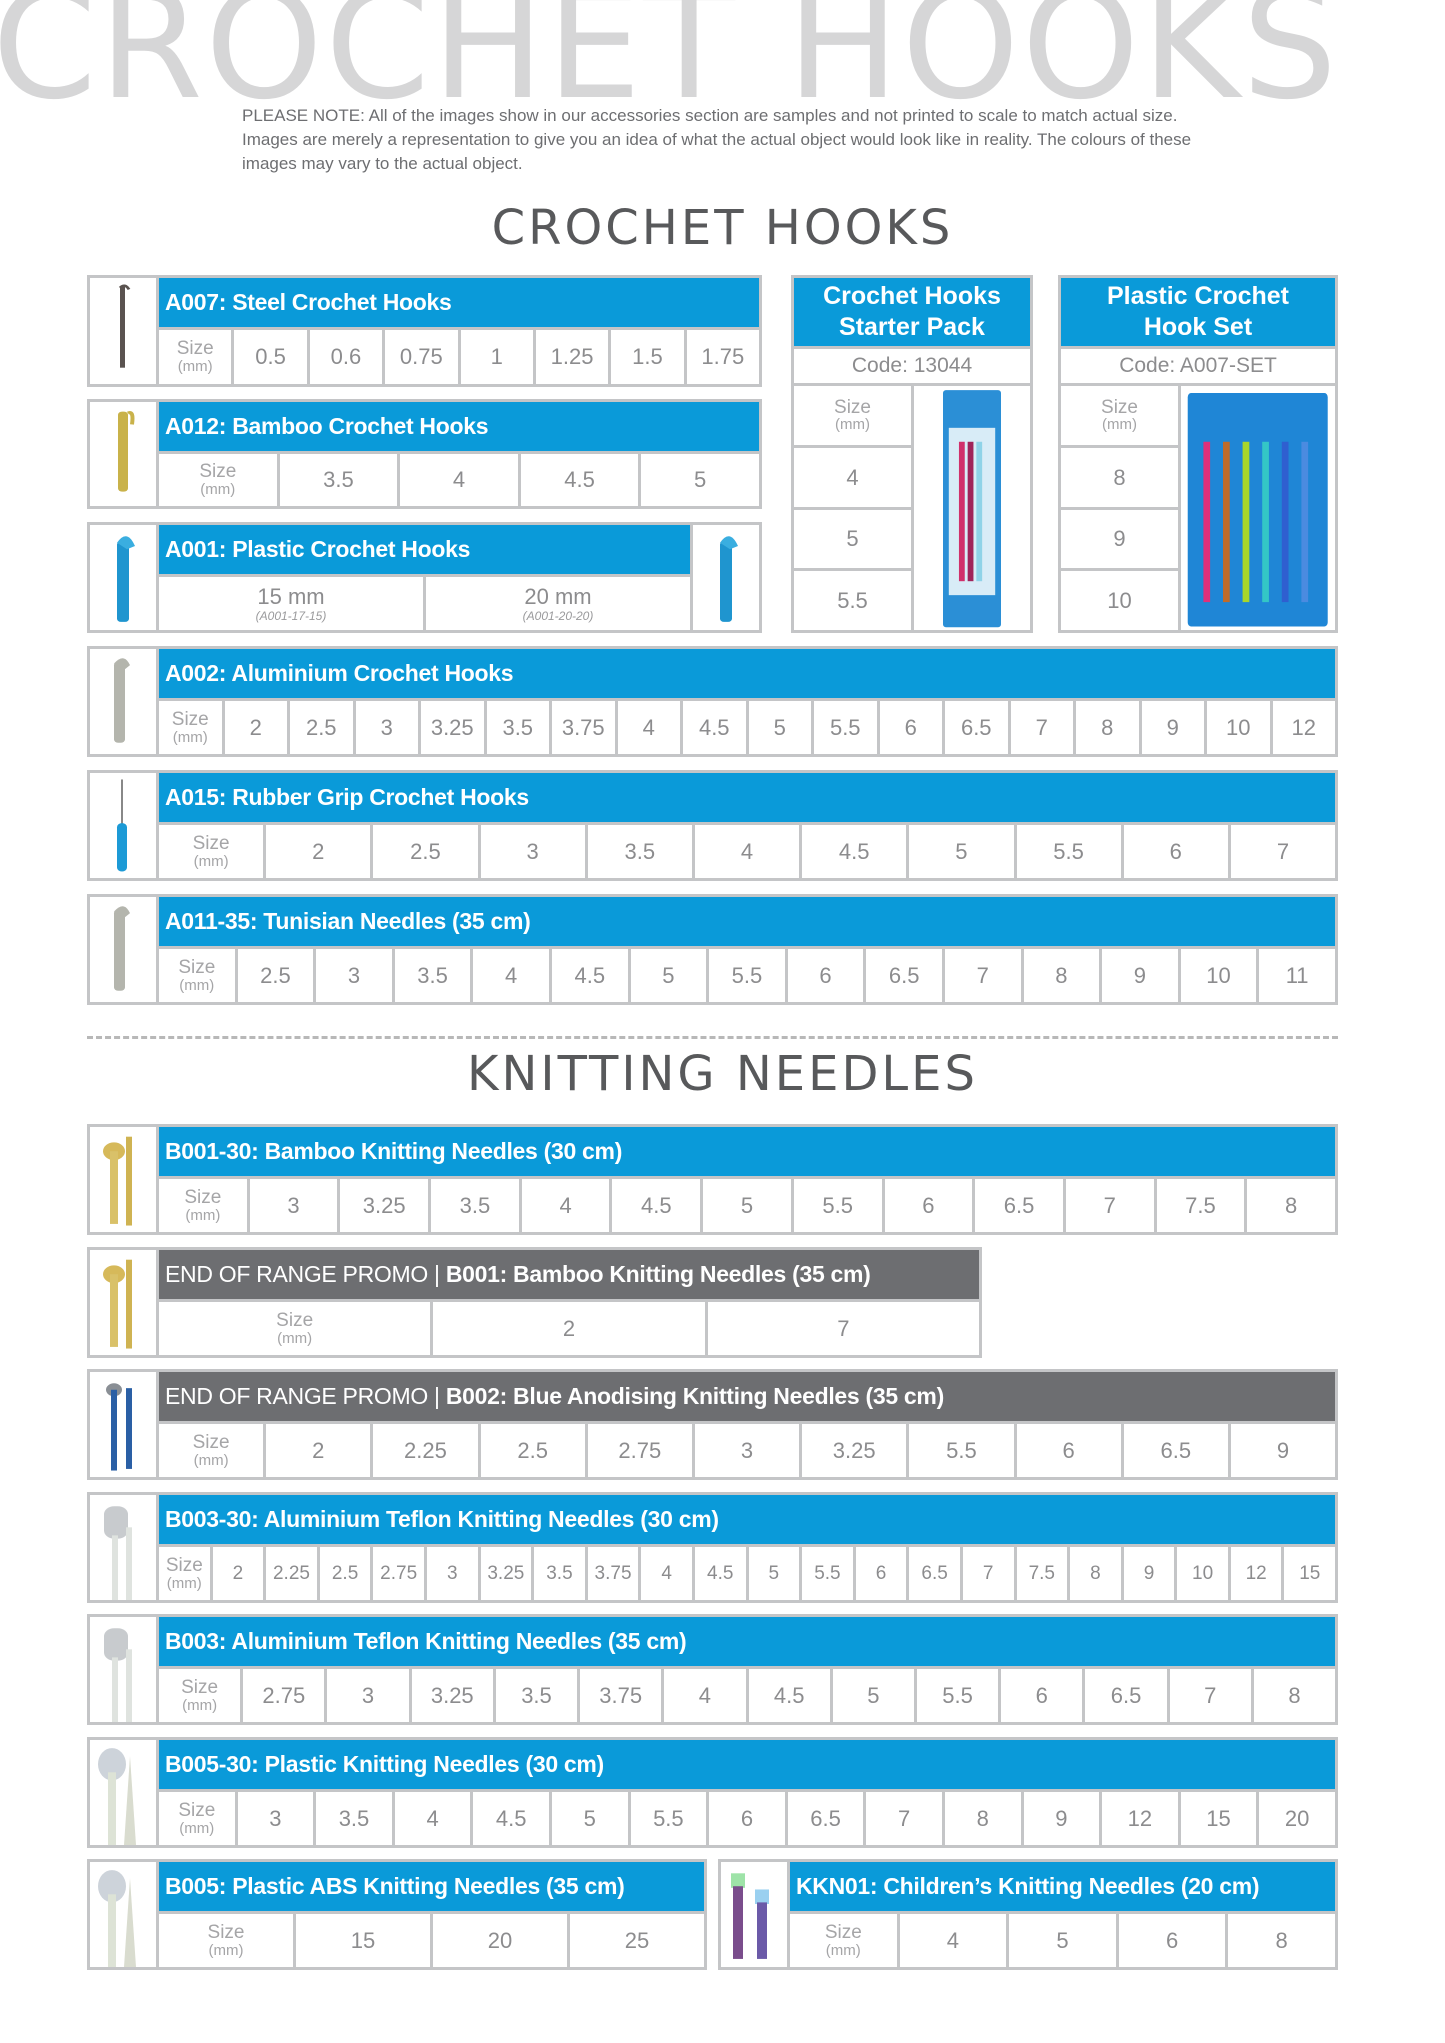 The image size is (1445, 2043). I want to click on product-title: A007: Steel Crochet Hooks, so click(308, 301).